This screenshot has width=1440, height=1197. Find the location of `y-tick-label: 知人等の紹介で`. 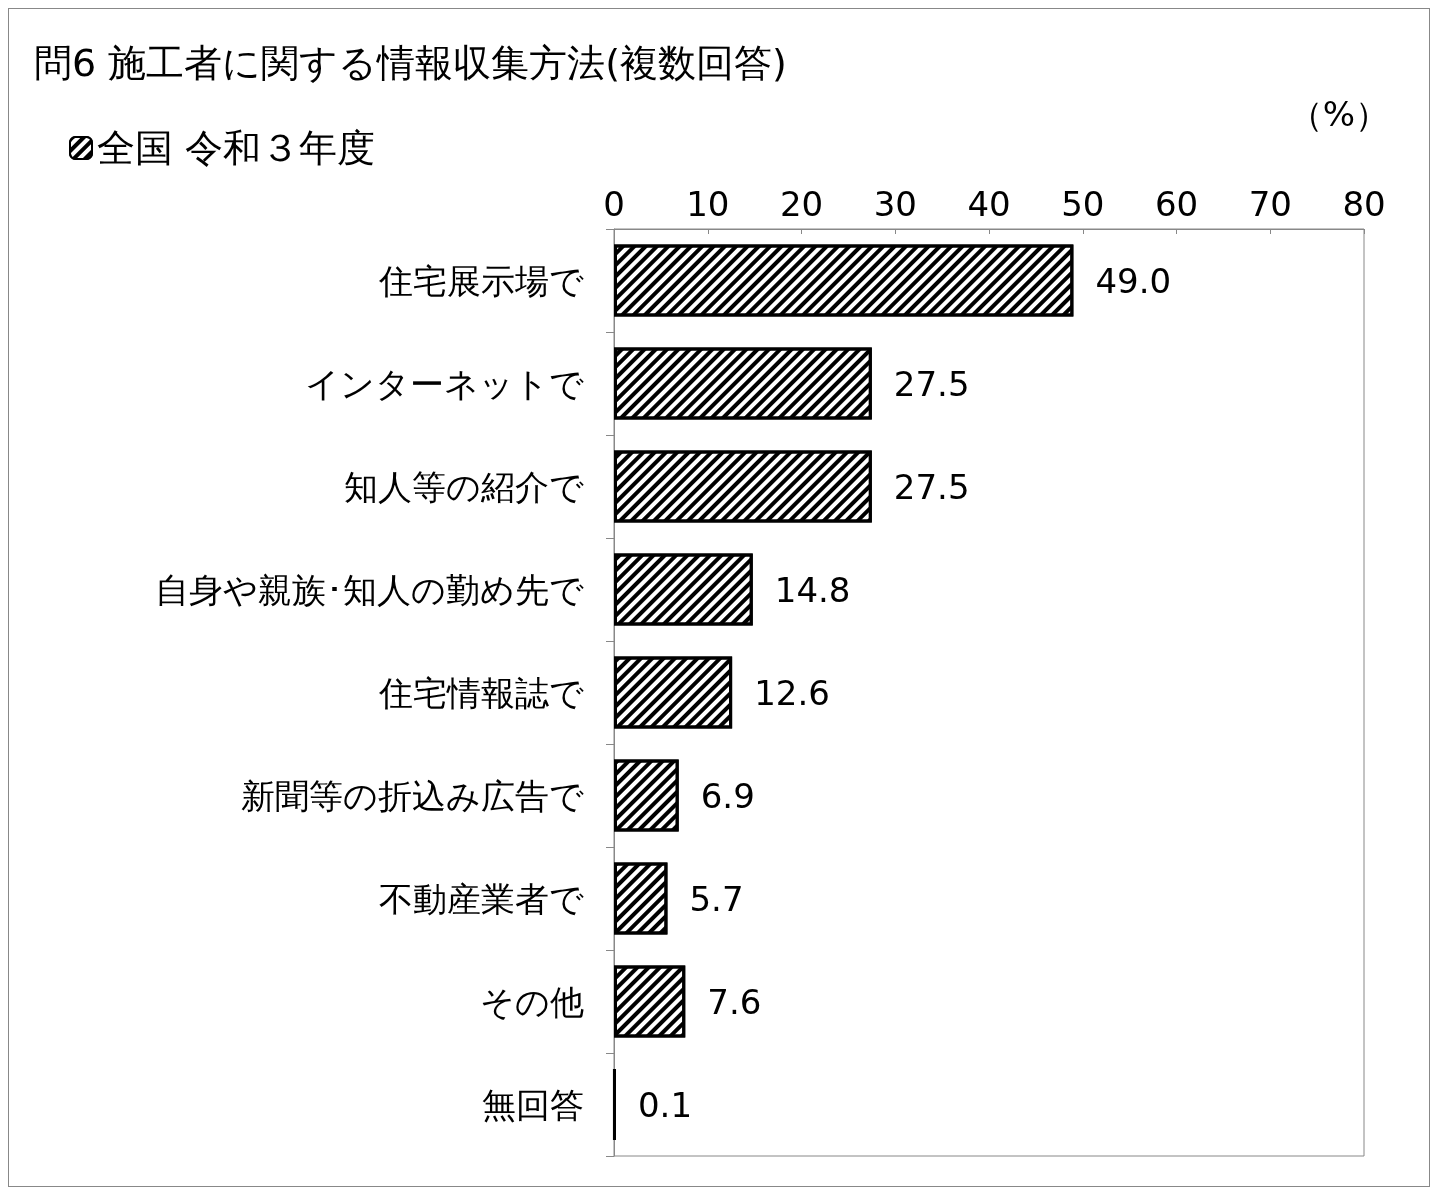

y-tick-label: 知人等の紹介で is located at coordinates (464, 486).